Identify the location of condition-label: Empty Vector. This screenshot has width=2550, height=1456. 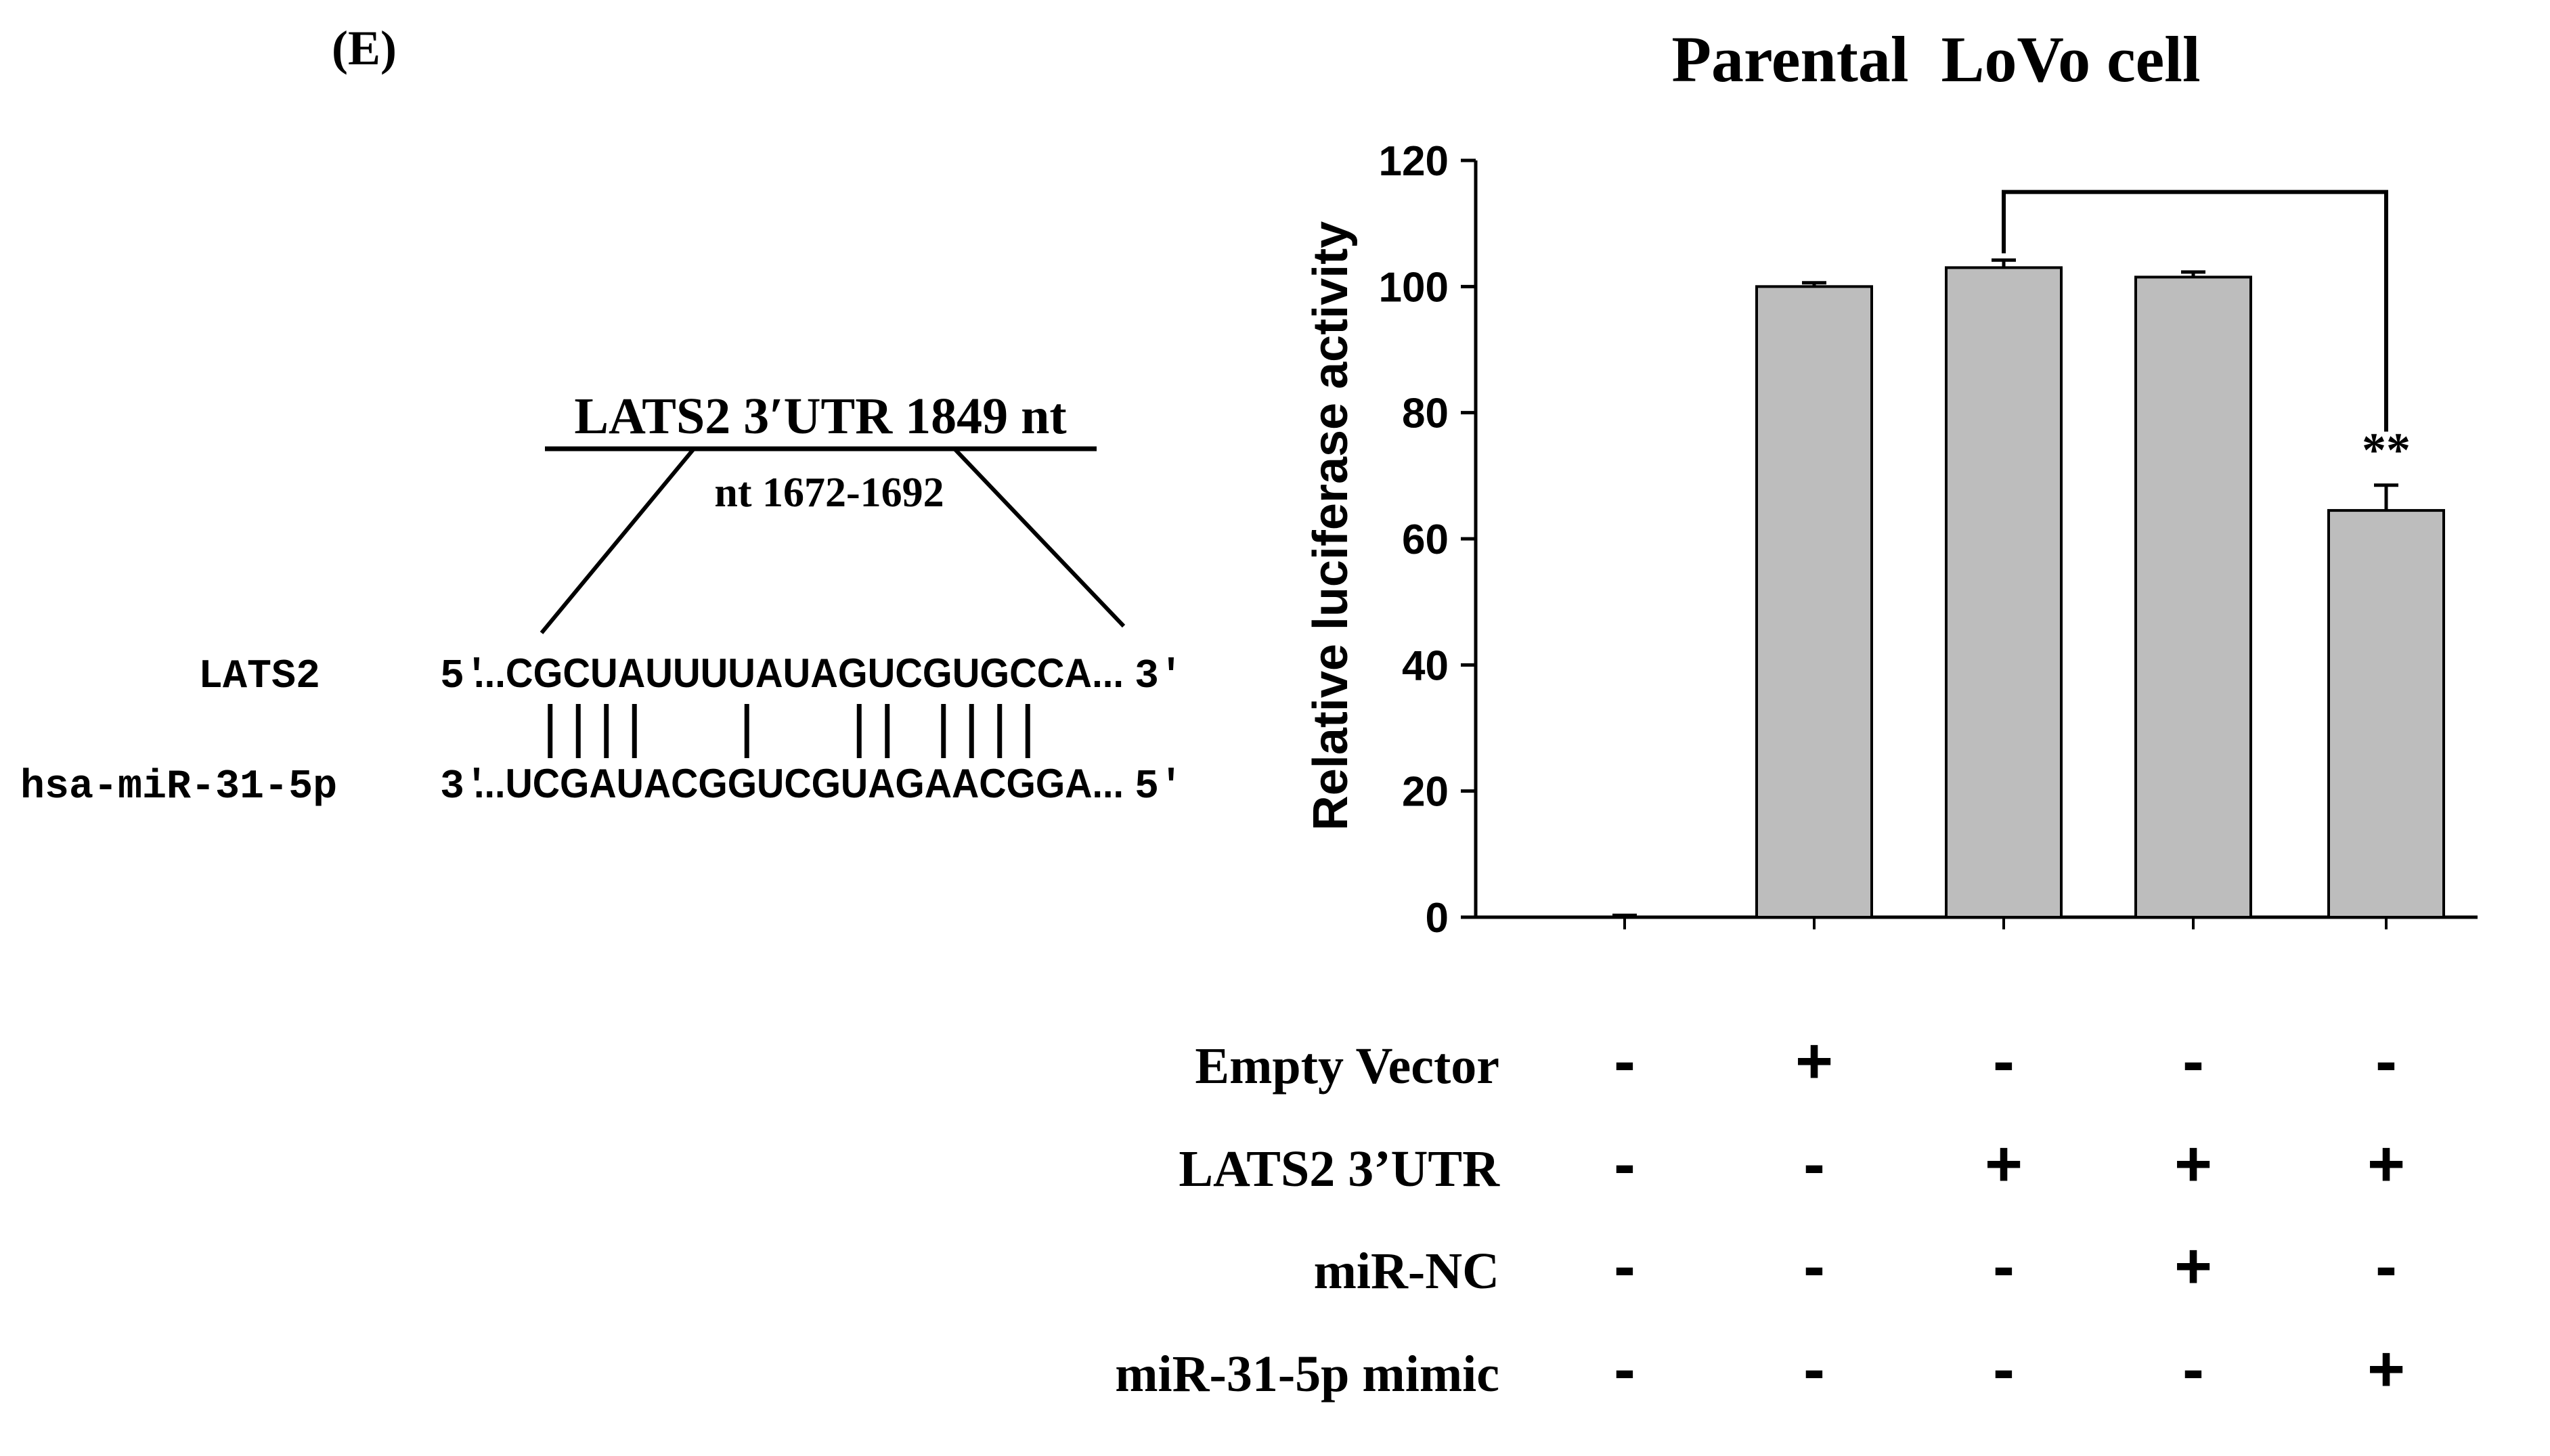
(1347, 1066).